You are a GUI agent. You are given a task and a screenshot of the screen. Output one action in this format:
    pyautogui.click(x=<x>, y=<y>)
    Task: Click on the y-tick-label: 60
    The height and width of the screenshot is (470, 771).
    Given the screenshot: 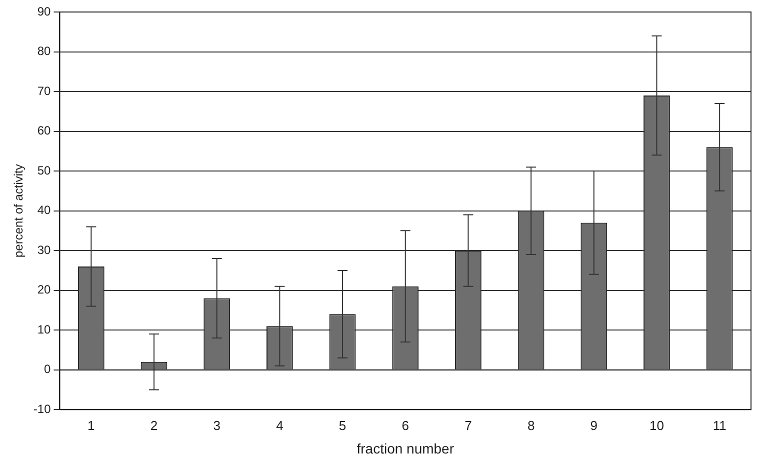 What is the action you would take?
    pyautogui.click(x=44, y=131)
    